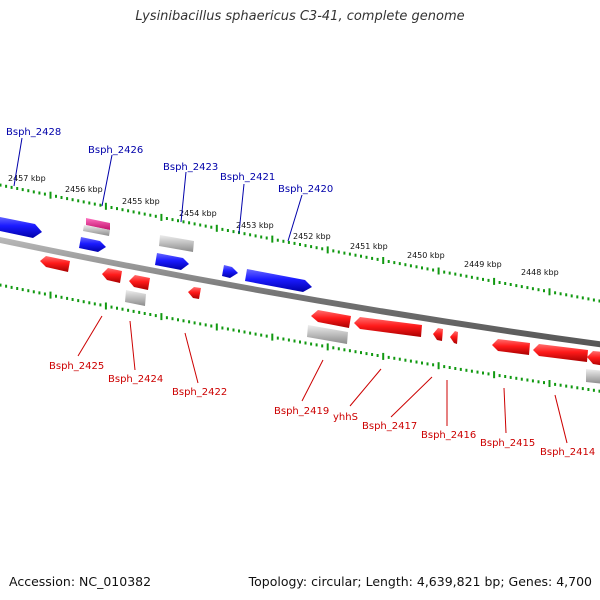 Image resolution: width=600 pixels, height=600 pixels. What do you see at coordinates (115, 150) in the screenshot?
I see `label-bsph-2426: Bsph_2426` at bounding box center [115, 150].